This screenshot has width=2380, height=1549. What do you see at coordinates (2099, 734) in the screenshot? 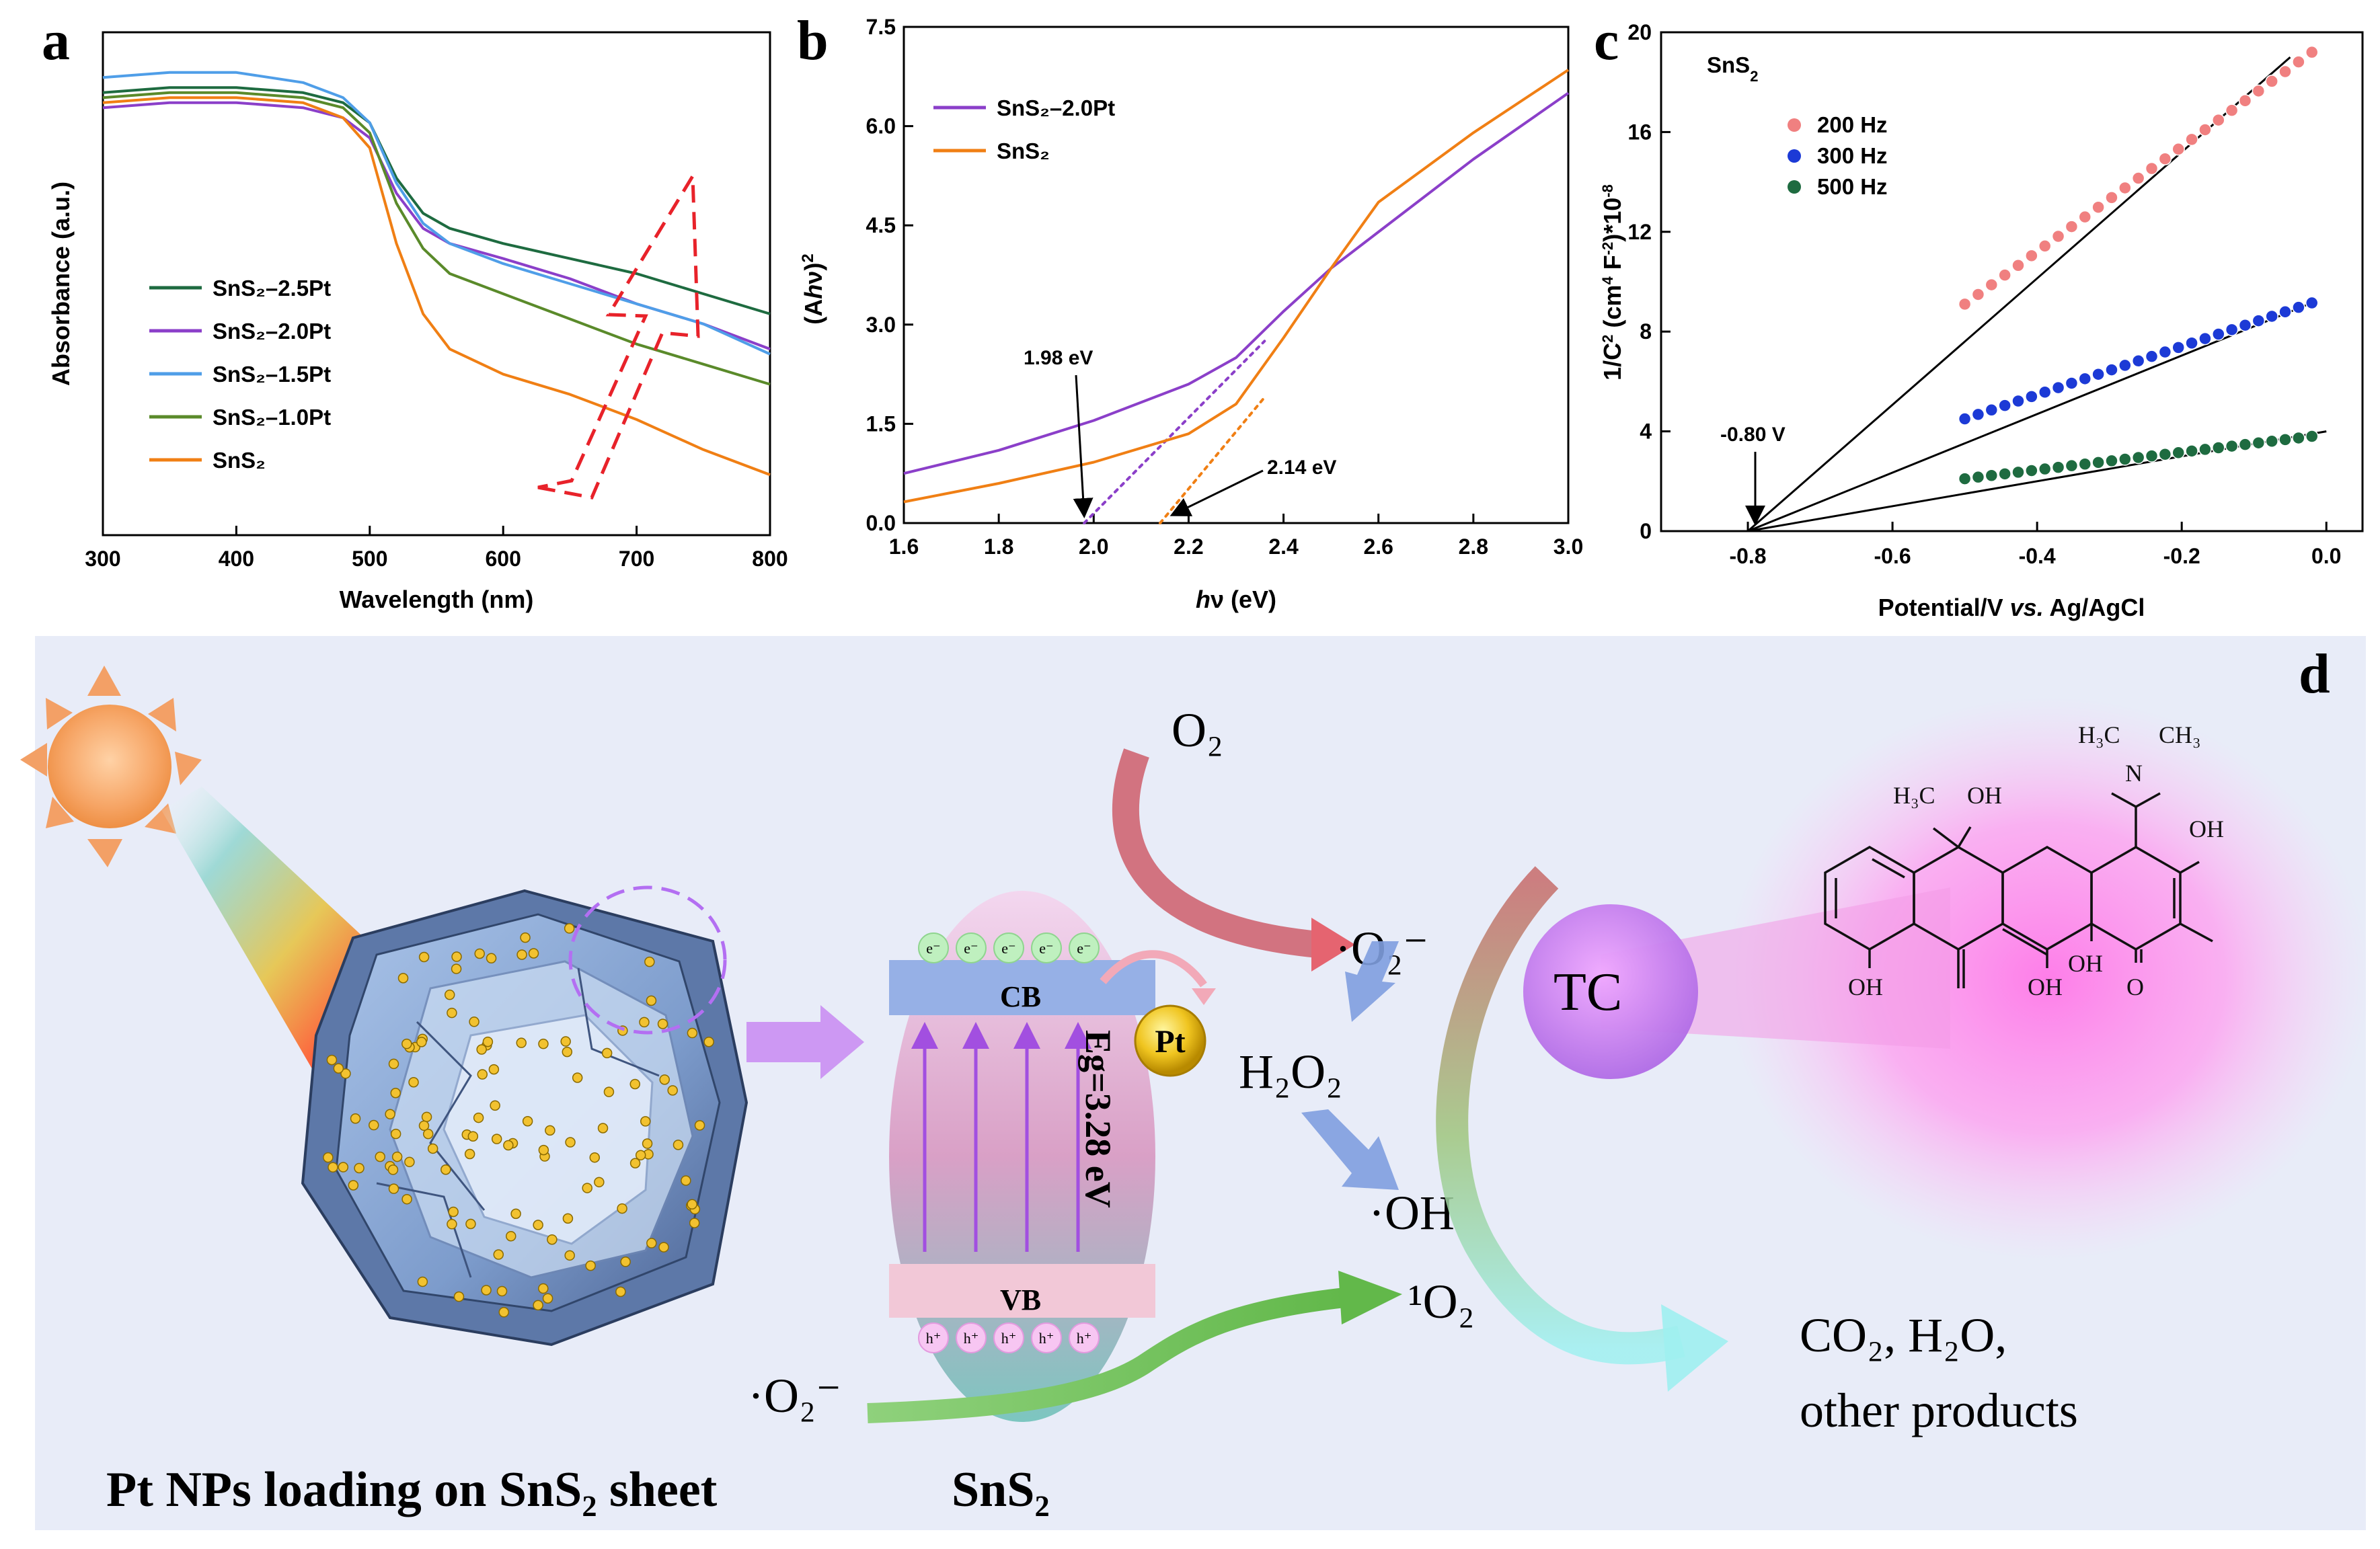
I see `mol-h3c-n: H₃C` at bounding box center [2099, 734].